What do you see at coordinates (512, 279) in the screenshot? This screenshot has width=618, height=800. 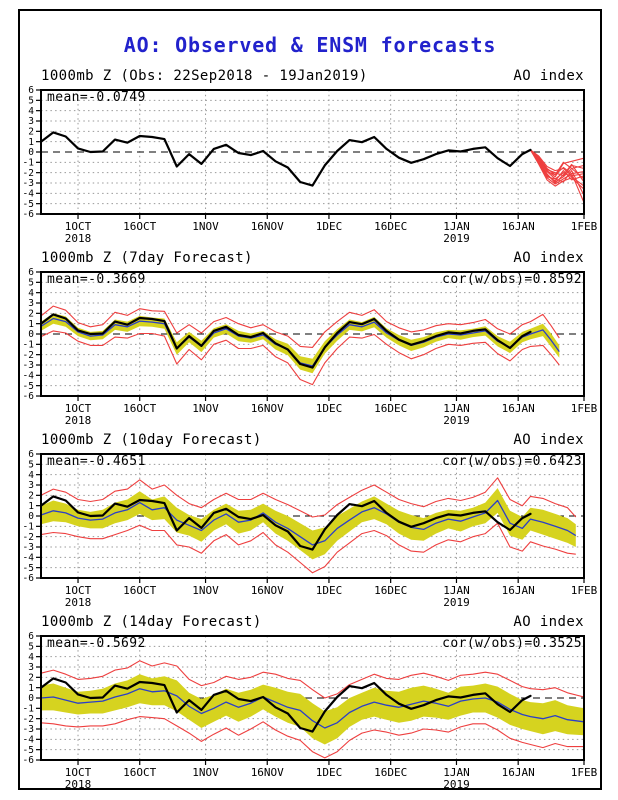 I see `correlation-label: cor(w/obs)=0.8592` at bounding box center [512, 279].